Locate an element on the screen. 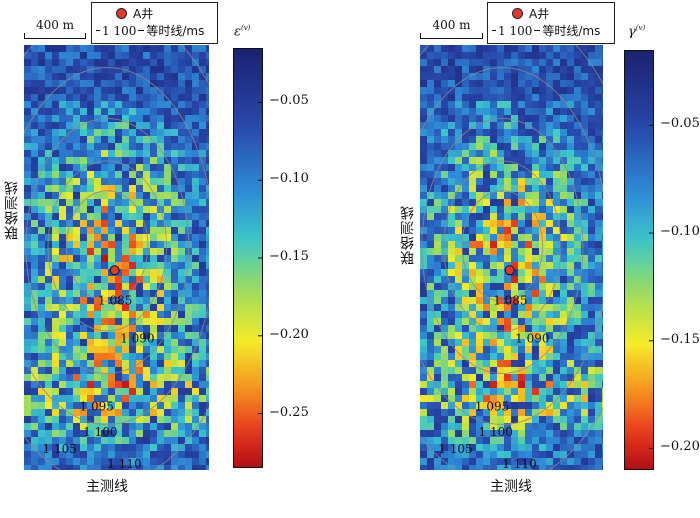  colorbar-tick-label: −0.25 is located at coordinates (289, 412).